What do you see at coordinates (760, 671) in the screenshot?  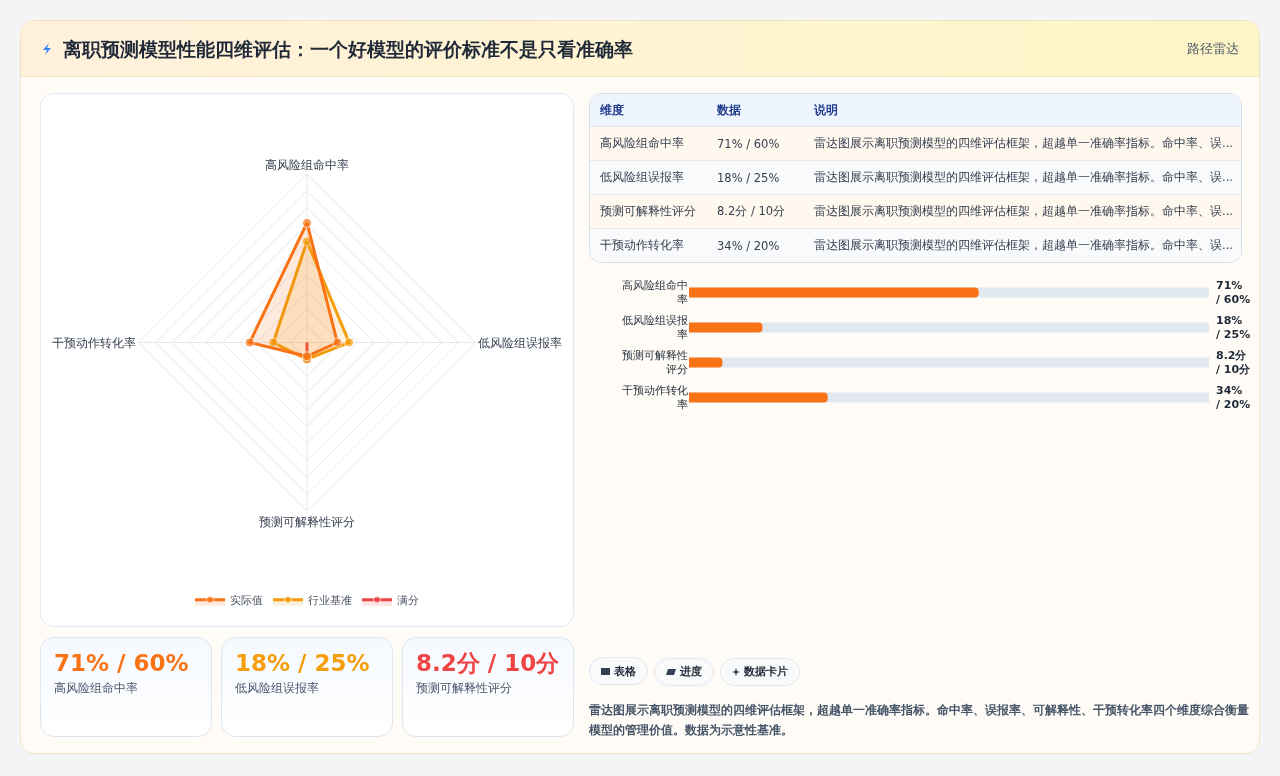 I see `text: 数据卡片` at bounding box center [760, 671].